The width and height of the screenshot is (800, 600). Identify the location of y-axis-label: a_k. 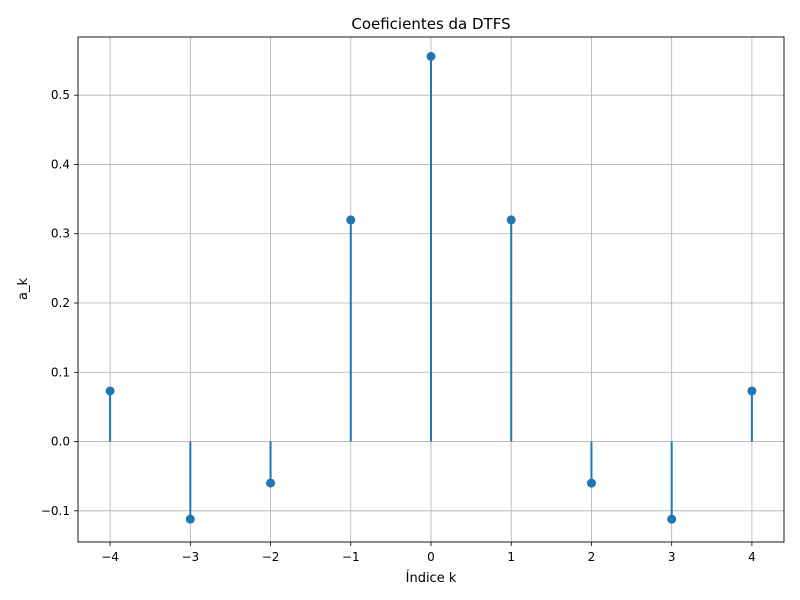
(23, 289).